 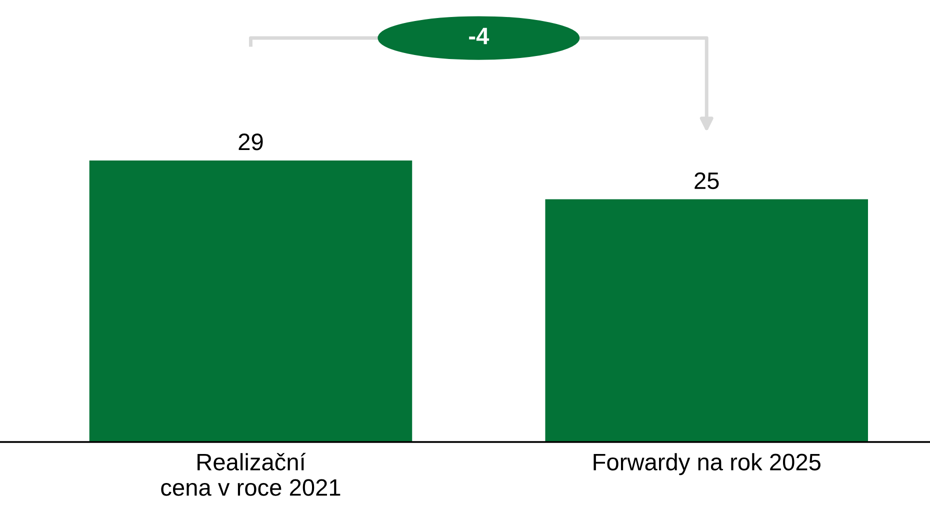 What do you see at coordinates (479, 36) in the screenshot?
I see `text: -4` at bounding box center [479, 36].